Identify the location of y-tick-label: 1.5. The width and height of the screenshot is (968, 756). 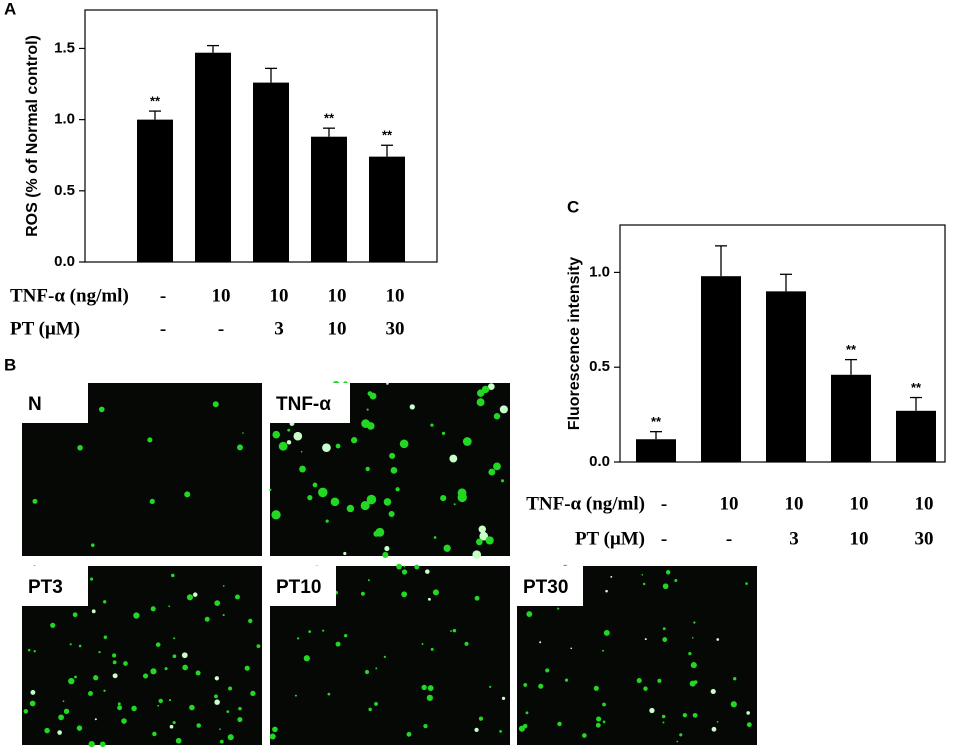
(64, 47).